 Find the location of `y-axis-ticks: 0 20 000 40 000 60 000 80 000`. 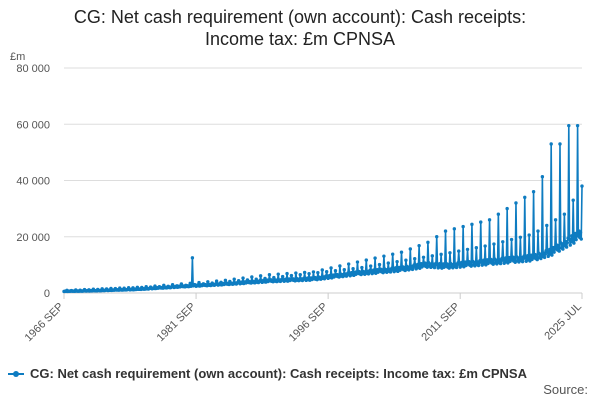

y-axis-ticks: 0 20 000 40 000 60 000 80 000 is located at coordinates (33, 181).